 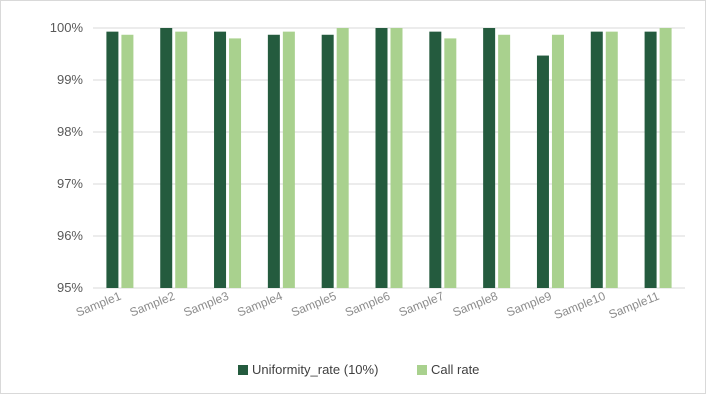 I want to click on y-tick-label: 97%, so click(x=70, y=183).